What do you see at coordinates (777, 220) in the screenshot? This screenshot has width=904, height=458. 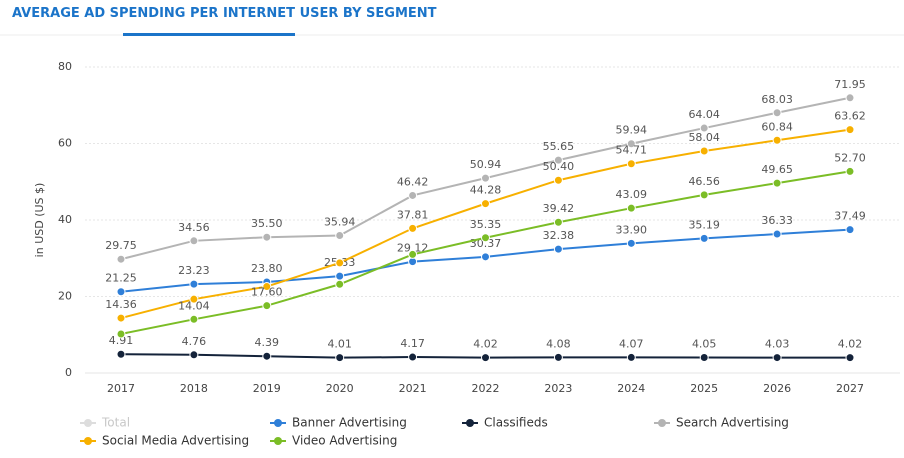 I see `data-label: 36.33` at bounding box center [777, 220].